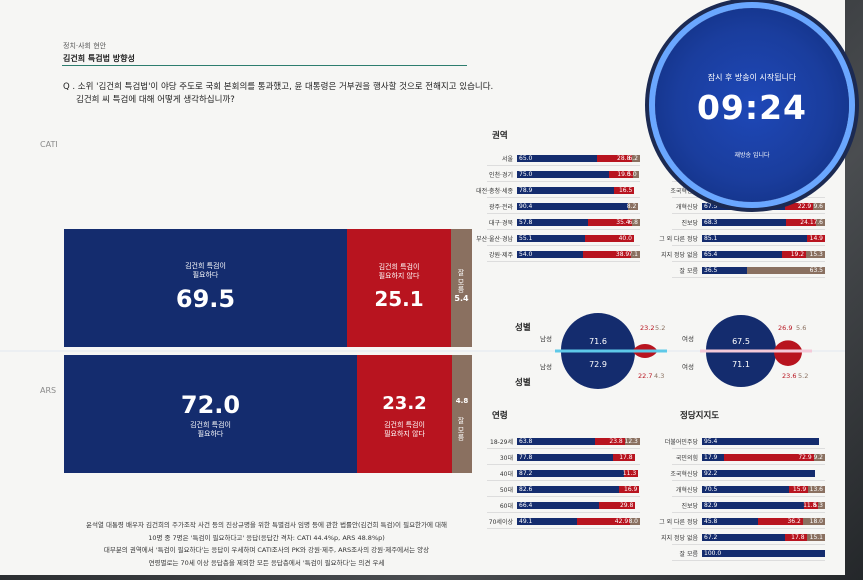 The image size is (863, 580). I want to click on cati-not-label: 김건희 특검이 필요하지 않다, so click(399, 271).